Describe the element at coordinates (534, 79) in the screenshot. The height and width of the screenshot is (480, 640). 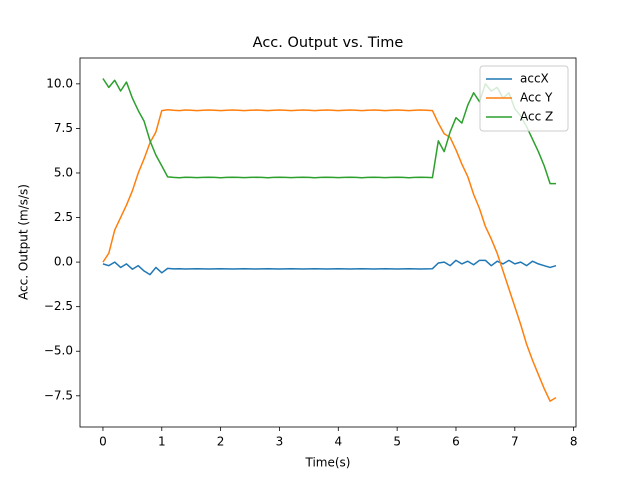
I see `legend-label: accX` at that location.